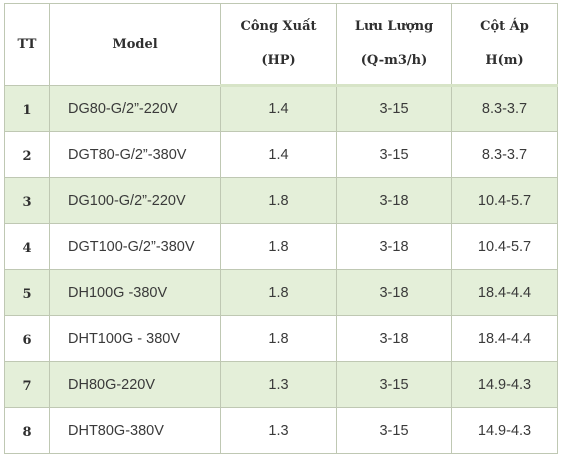 The image size is (562, 454). Describe the element at coordinates (27, 108) in the screenshot. I see `row-number: 1` at that location.